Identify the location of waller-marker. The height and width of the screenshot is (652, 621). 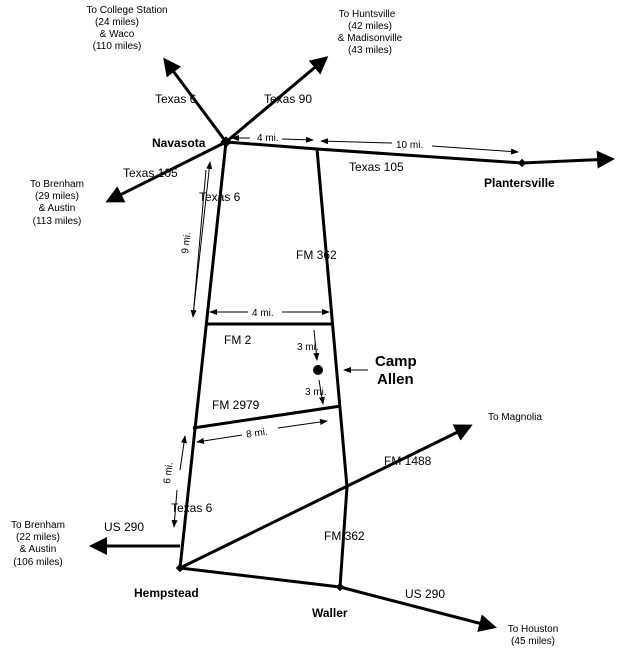
(340, 587).